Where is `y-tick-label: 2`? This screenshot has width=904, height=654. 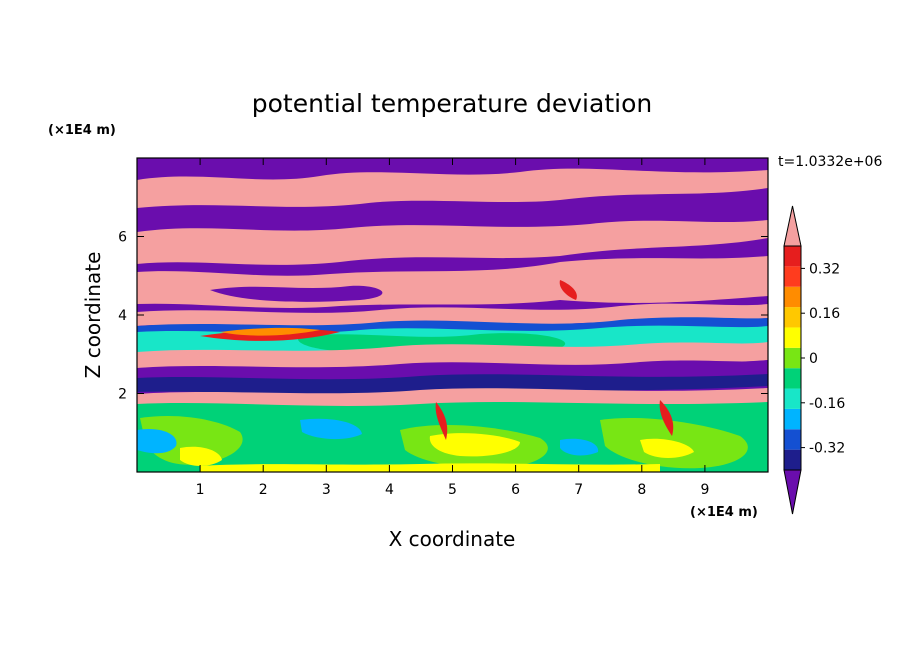
y-tick-label: 2 is located at coordinates (122, 395).